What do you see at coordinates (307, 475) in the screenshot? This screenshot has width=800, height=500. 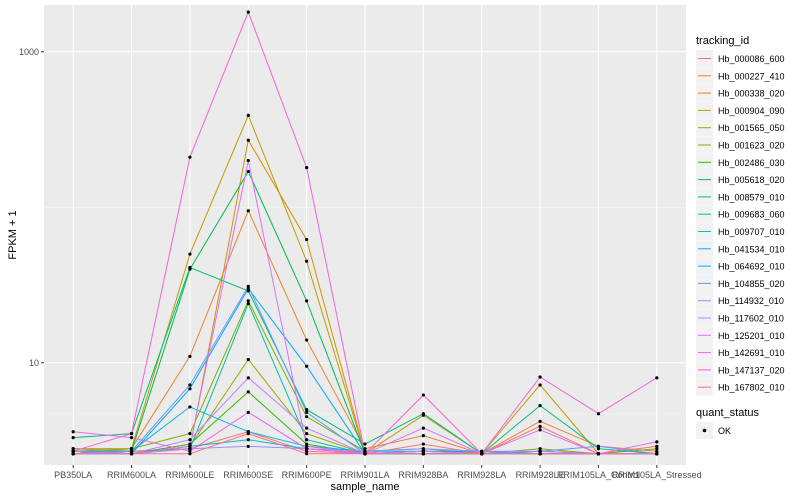 I see `x-tick-label: RRIM600PE` at bounding box center [307, 475].